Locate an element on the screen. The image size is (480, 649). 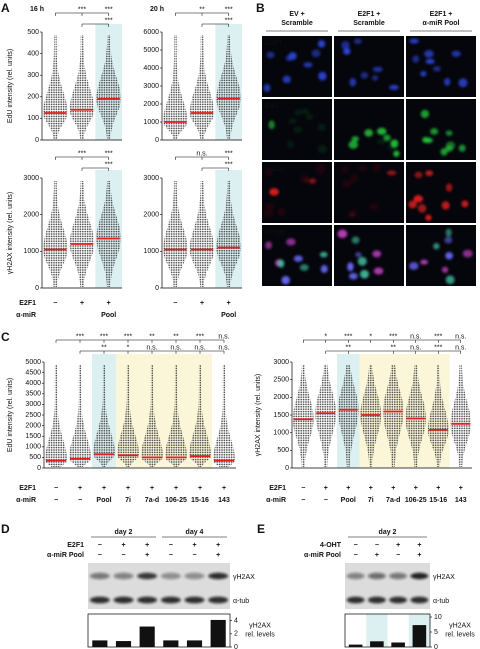
condition-label: 4-OHT is located at coordinates (331, 545).